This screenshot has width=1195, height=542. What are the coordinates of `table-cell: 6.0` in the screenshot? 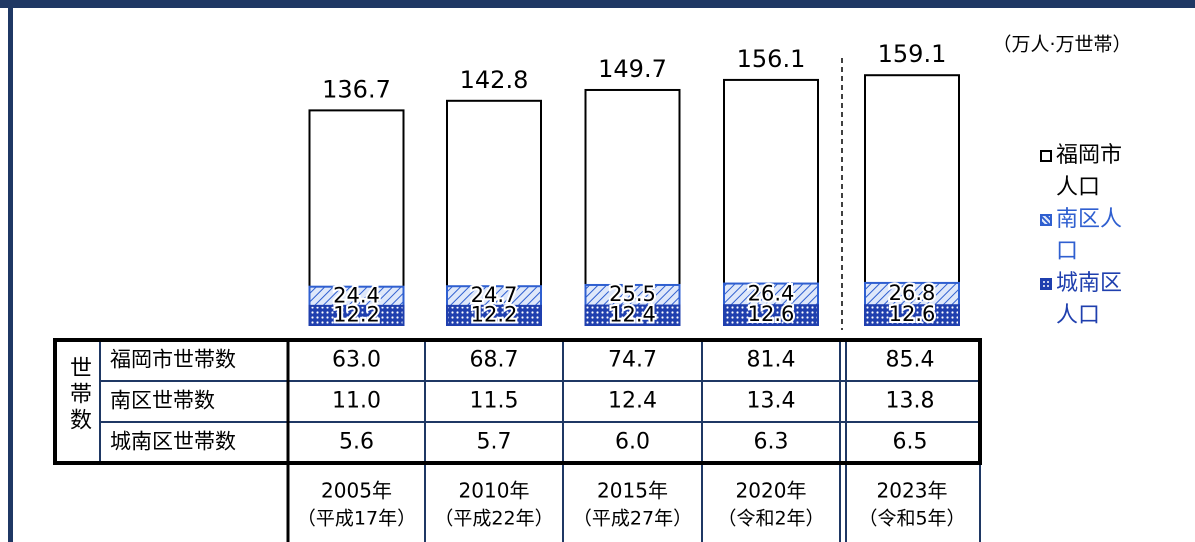 It's located at (632, 442).